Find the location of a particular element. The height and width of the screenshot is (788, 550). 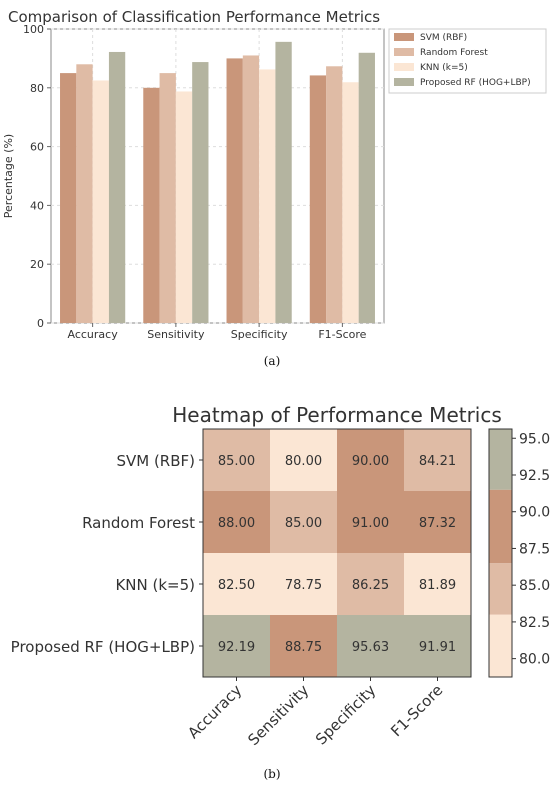

legend-label: Proposed RF (HOG+LBP) is located at coordinates (475, 83).